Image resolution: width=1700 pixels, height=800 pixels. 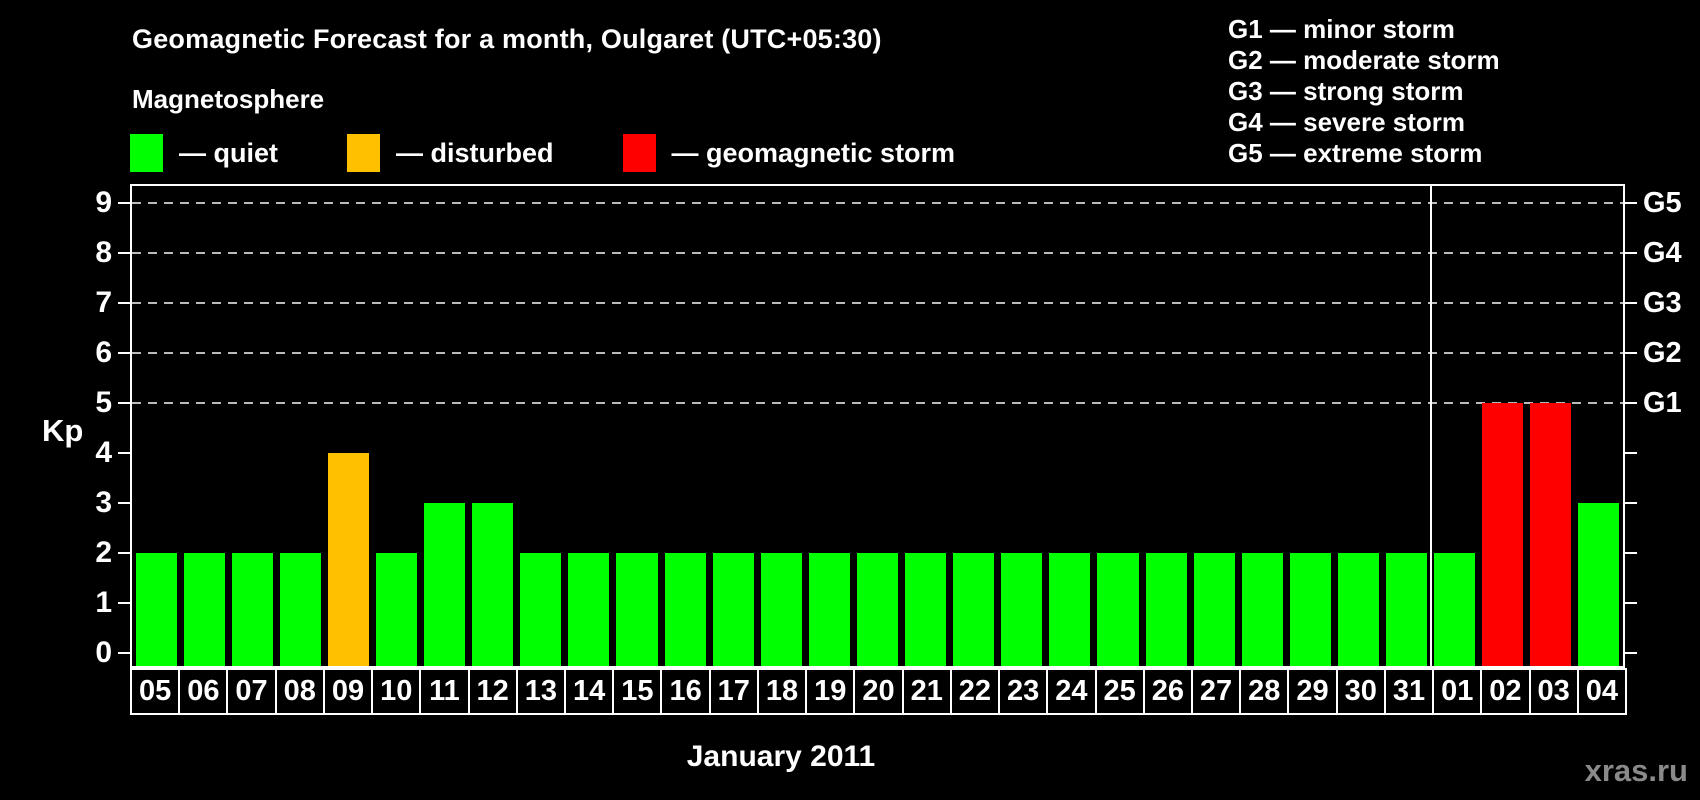 I want to click on x-tick-02: 02, so click(x=1505, y=691).